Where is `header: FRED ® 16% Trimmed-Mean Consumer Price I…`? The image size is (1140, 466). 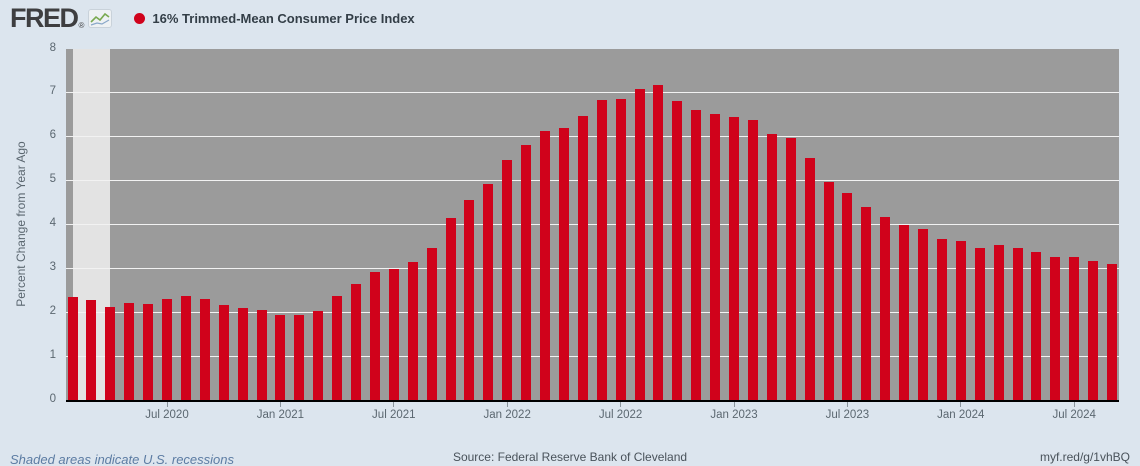 header: FRED ® 16% Trimmed-Mean Consumer Price I… is located at coordinates (212, 18).